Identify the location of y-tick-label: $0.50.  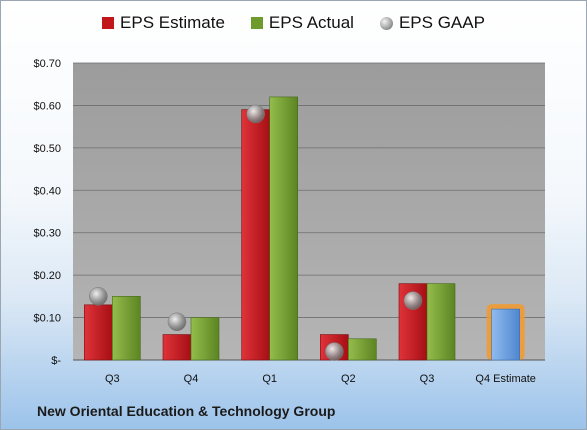
(47, 149).